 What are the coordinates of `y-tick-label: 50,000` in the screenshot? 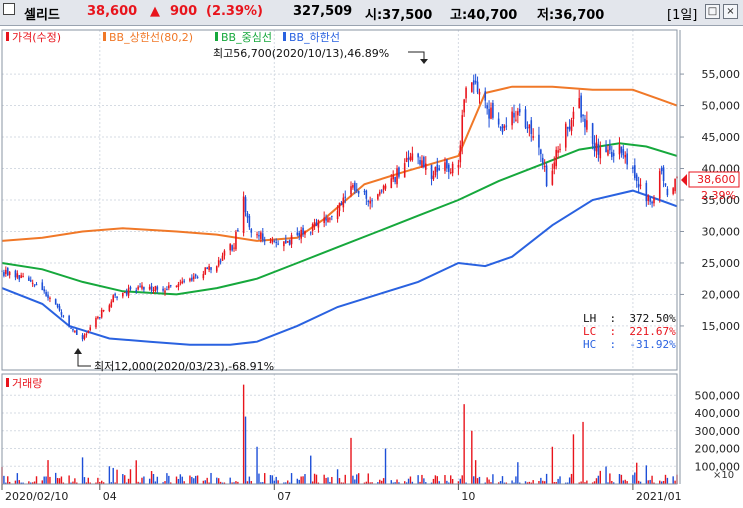 It's located at (721, 106).